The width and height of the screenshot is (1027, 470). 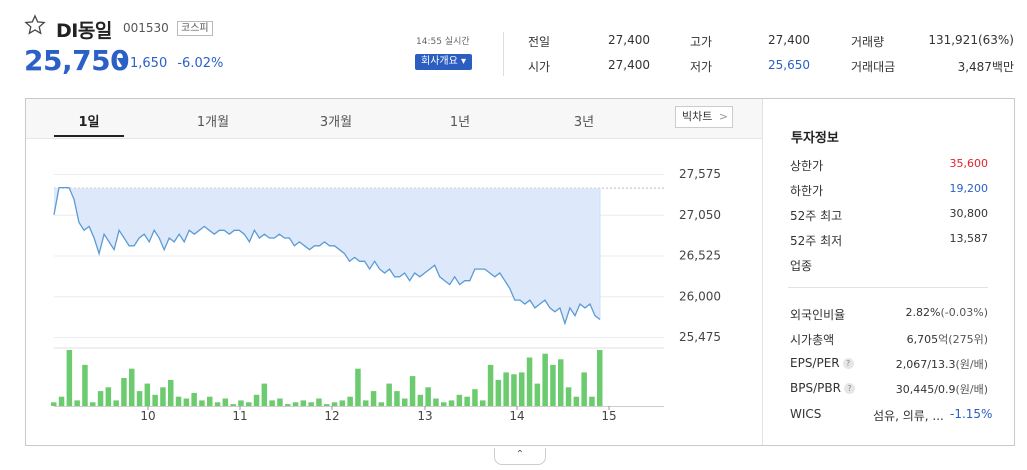 I want to click on wics-change: -1.15%, so click(x=971, y=414).